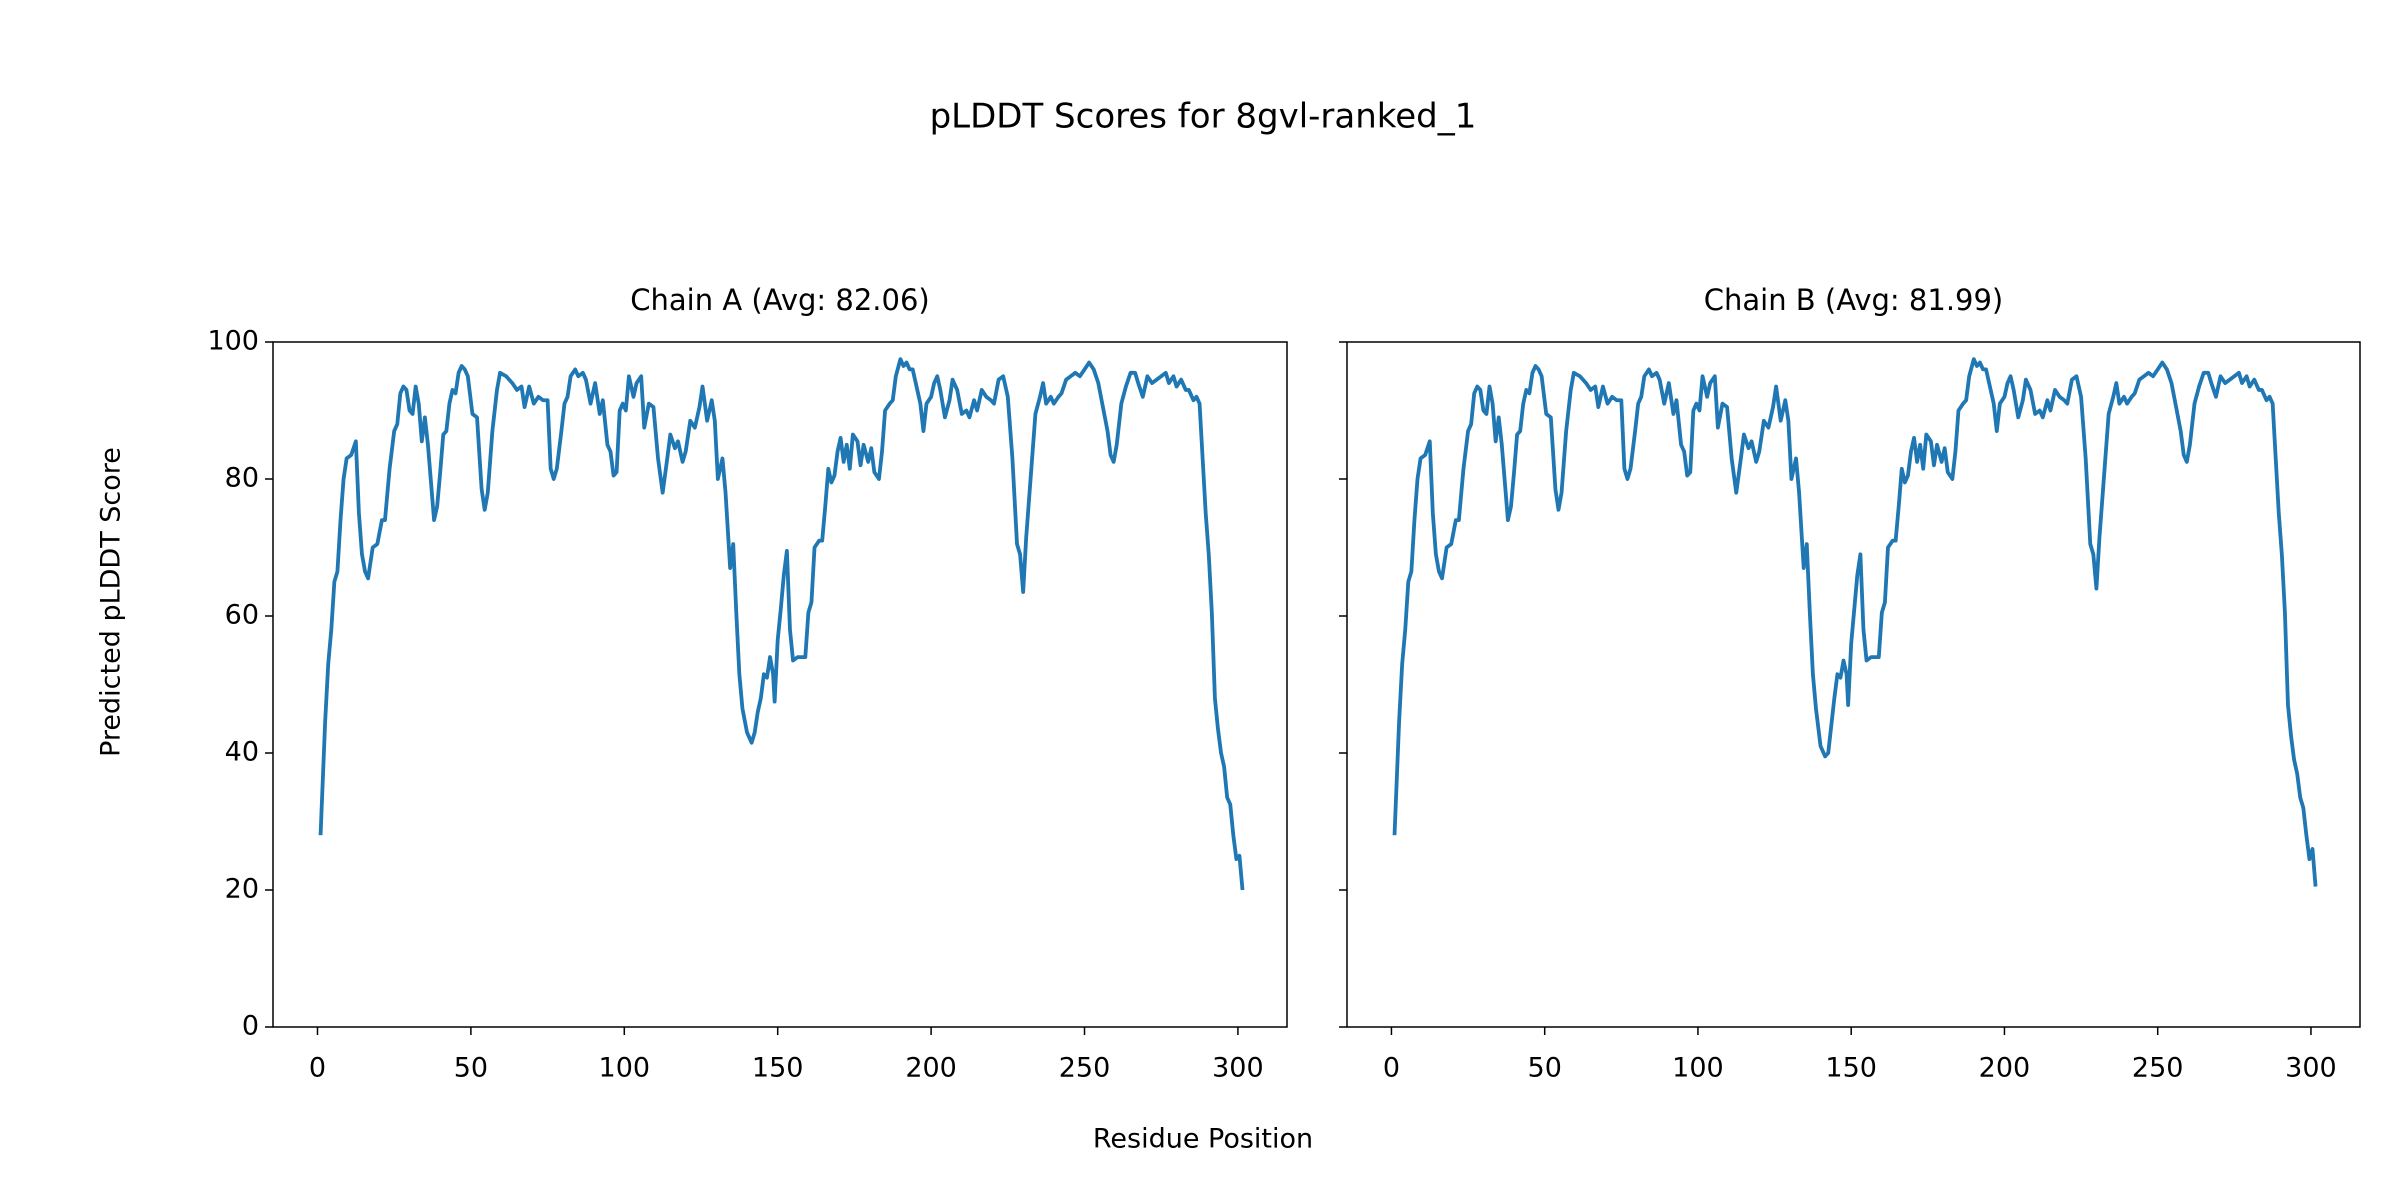 This screenshot has height=1204, width=2400. What do you see at coordinates (242, 478) in the screenshot?
I see `y-tick-label: 80` at bounding box center [242, 478].